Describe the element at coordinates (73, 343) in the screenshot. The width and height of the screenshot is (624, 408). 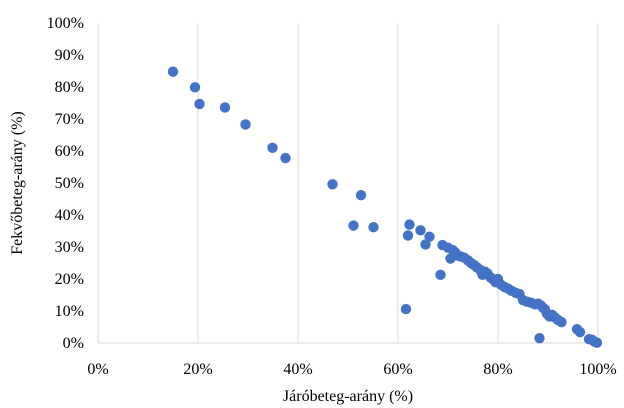
I see `y-tick-label: 0%` at that location.